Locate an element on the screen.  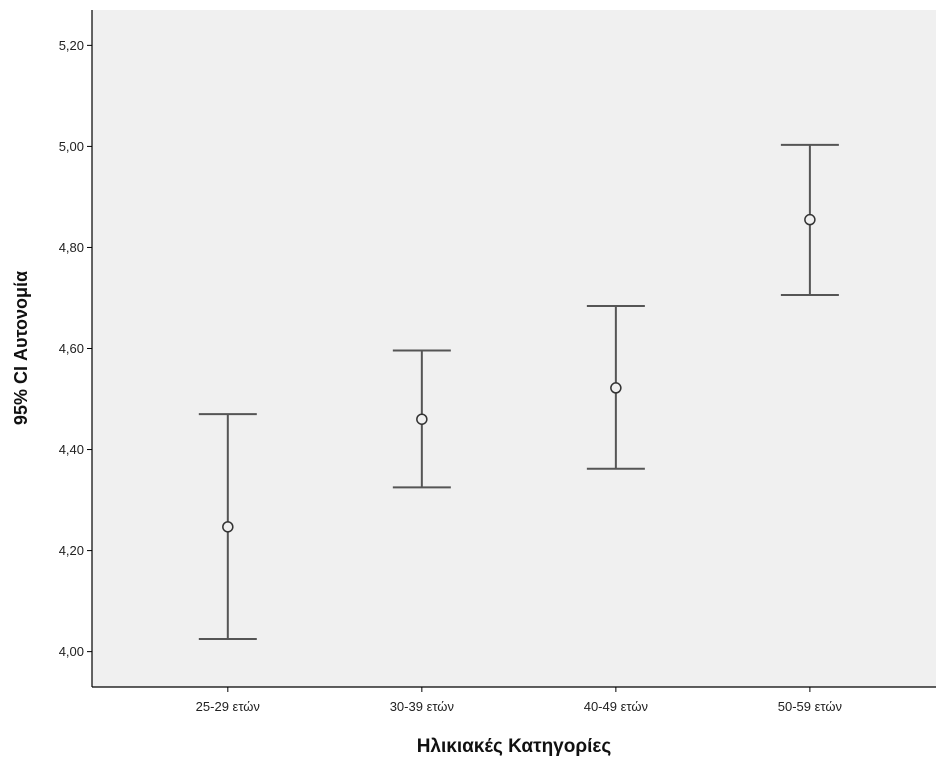
y-tick-label: 4,80 is located at coordinates (71, 247).